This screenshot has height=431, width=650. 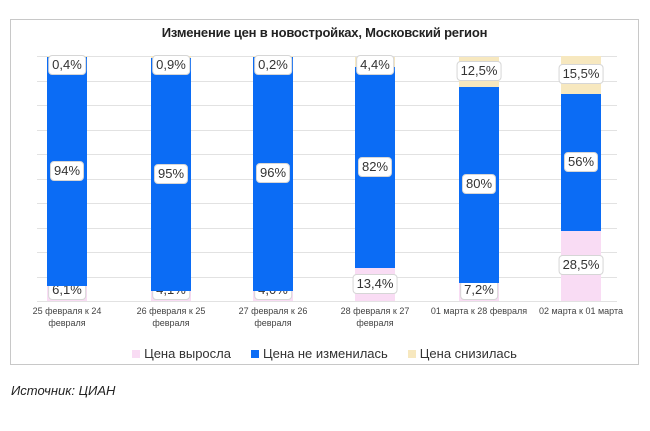 I want to click on category-label: 28 февраля к 27 февраля, so click(x=375, y=317).